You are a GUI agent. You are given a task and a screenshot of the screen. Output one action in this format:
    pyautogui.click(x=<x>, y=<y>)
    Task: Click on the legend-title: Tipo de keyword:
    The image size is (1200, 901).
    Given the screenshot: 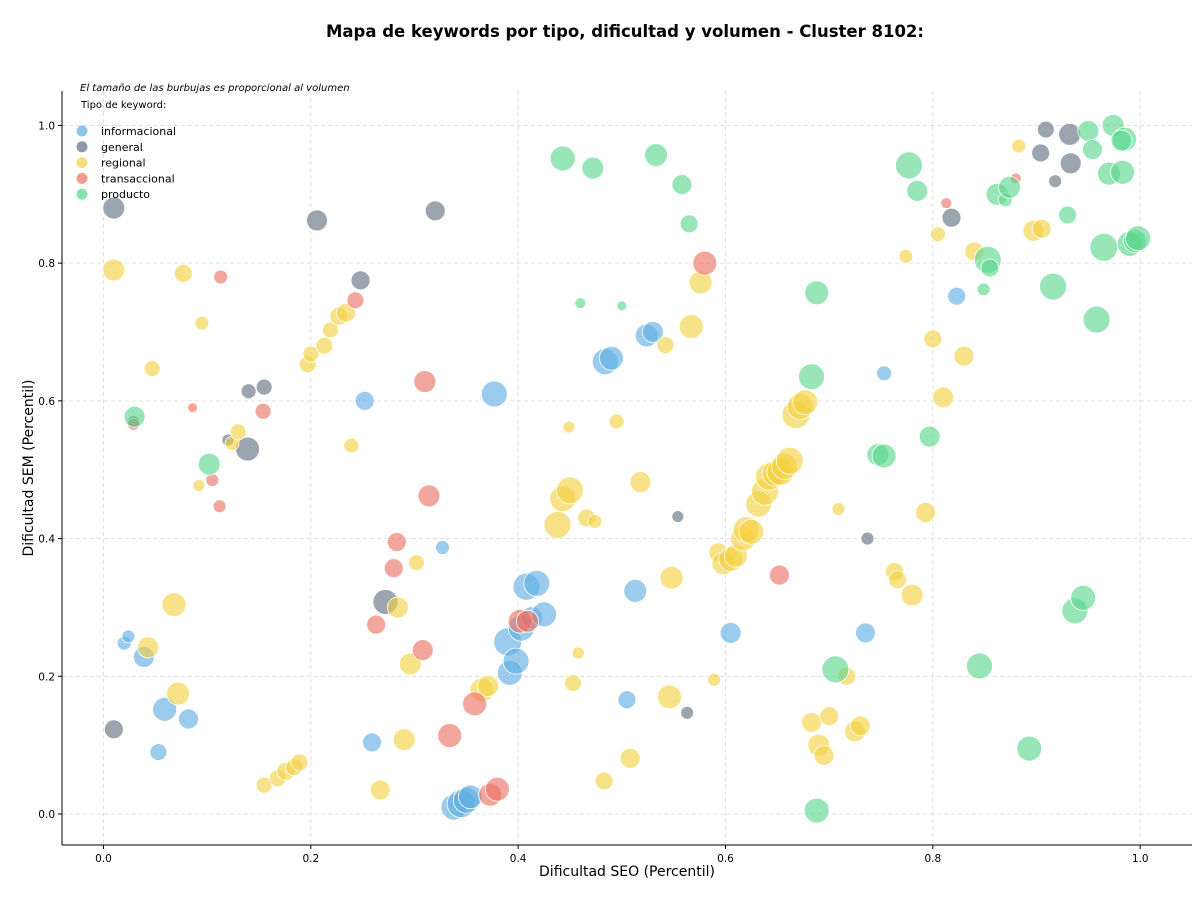 What is the action you would take?
    pyautogui.click(x=123, y=105)
    